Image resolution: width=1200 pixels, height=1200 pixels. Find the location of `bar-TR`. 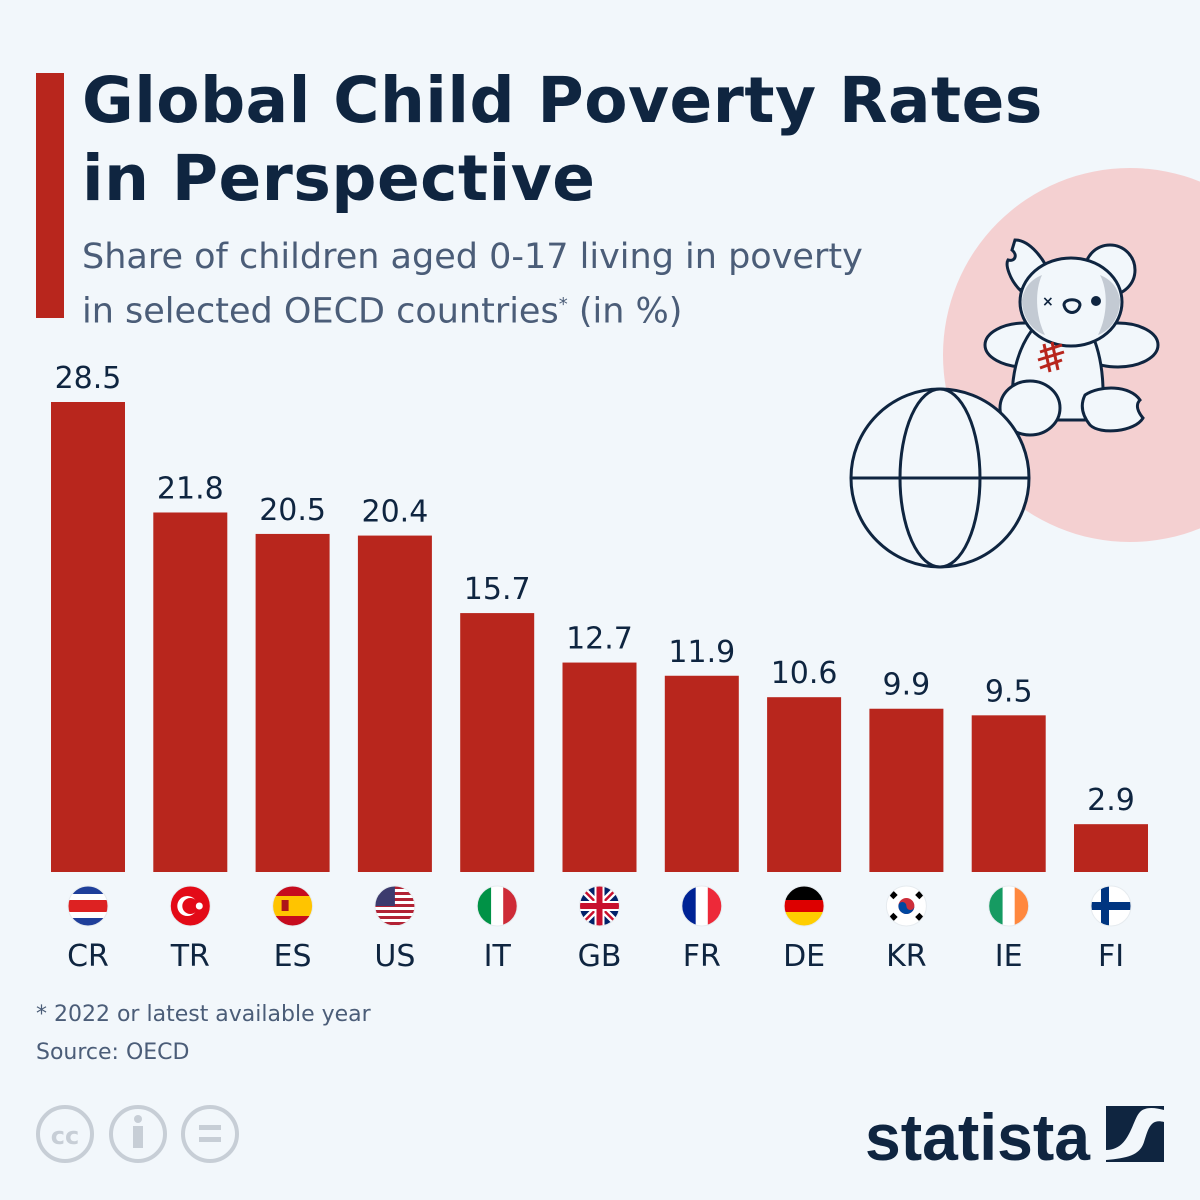

bar-TR is located at coordinates (190, 692).